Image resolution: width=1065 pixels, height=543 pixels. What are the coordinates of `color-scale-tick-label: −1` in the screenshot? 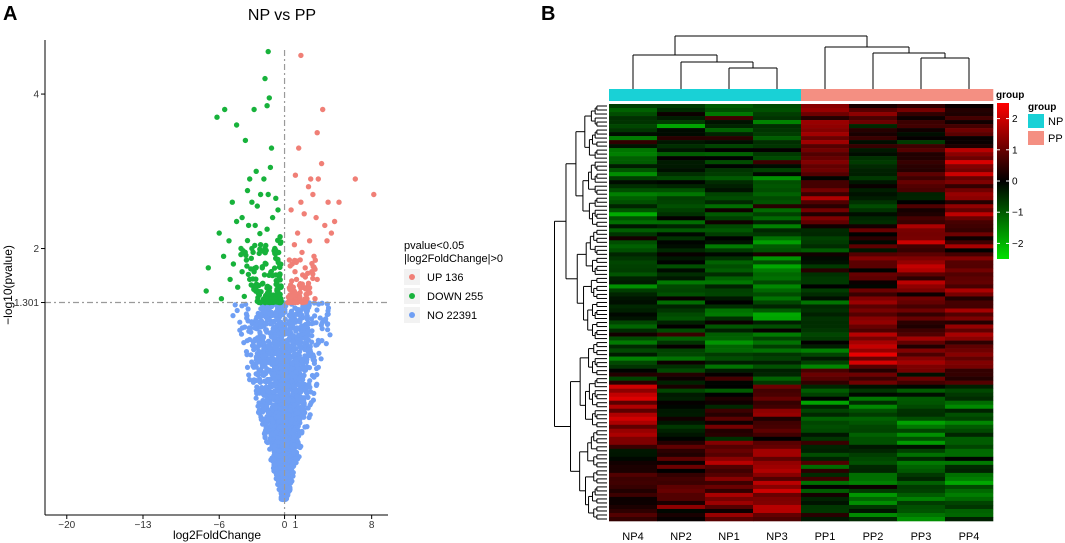 It's located at (1018, 213).